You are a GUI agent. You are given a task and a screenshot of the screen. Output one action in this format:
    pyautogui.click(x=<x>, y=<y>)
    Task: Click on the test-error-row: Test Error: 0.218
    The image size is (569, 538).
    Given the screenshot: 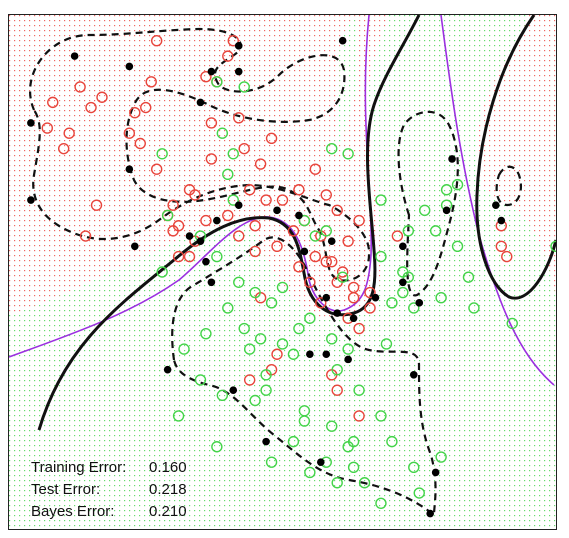 What is the action you would take?
    pyautogui.click(x=114, y=490)
    